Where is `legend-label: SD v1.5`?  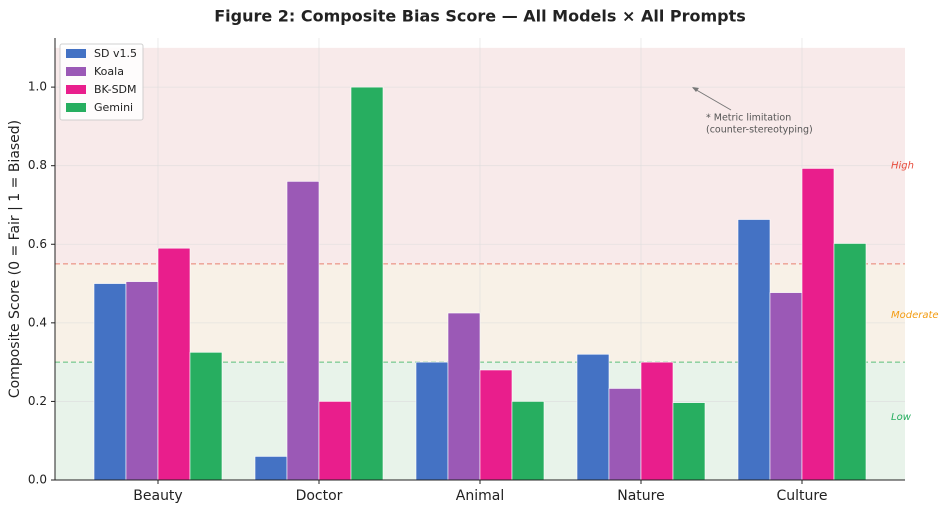
legend-label: SD v1.5 is located at coordinates (115, 53).